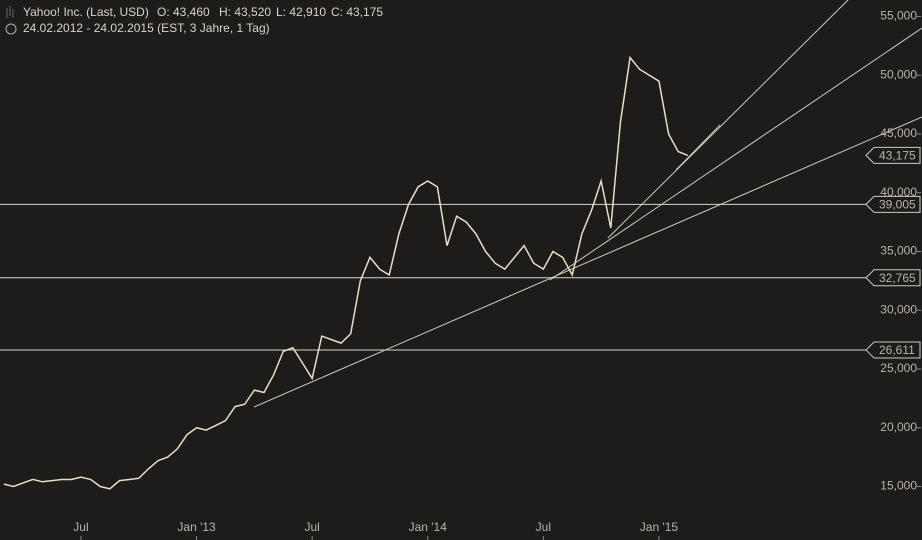 This screenshot has width=922, height=540. Describe the element at coordinates (357, 12) in the screenshot. I see `ohlc-close: C: 43,175` at that location.